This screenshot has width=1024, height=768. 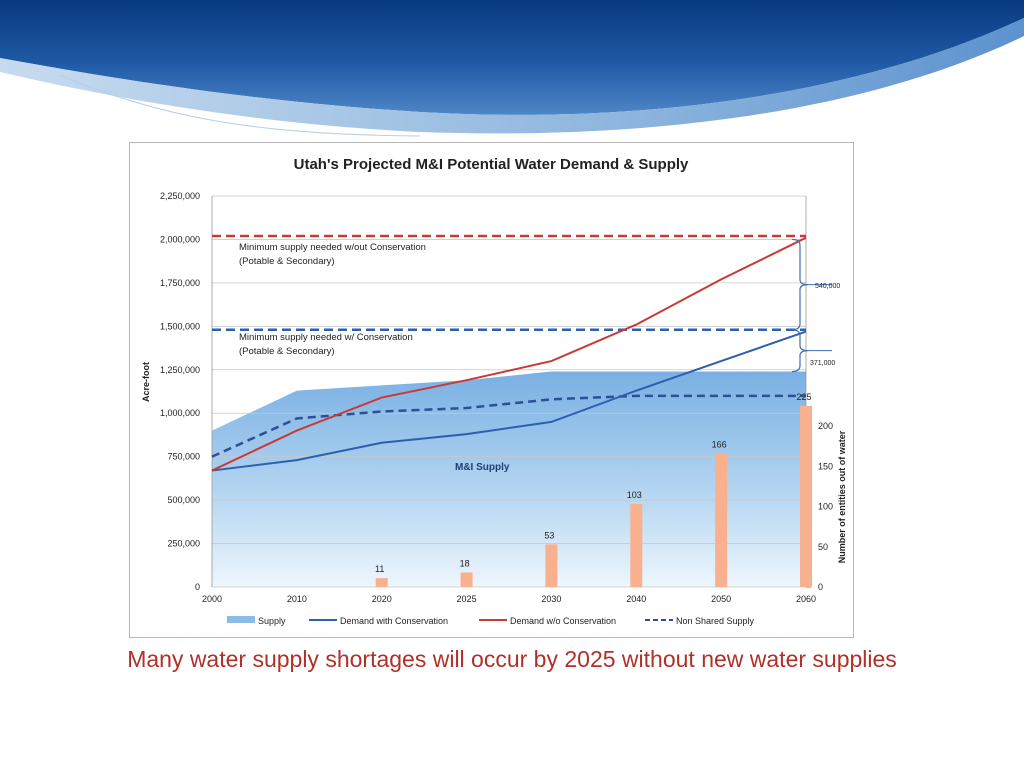 I want to click on entities-label-2040: 103, so click(x=634, y=495).